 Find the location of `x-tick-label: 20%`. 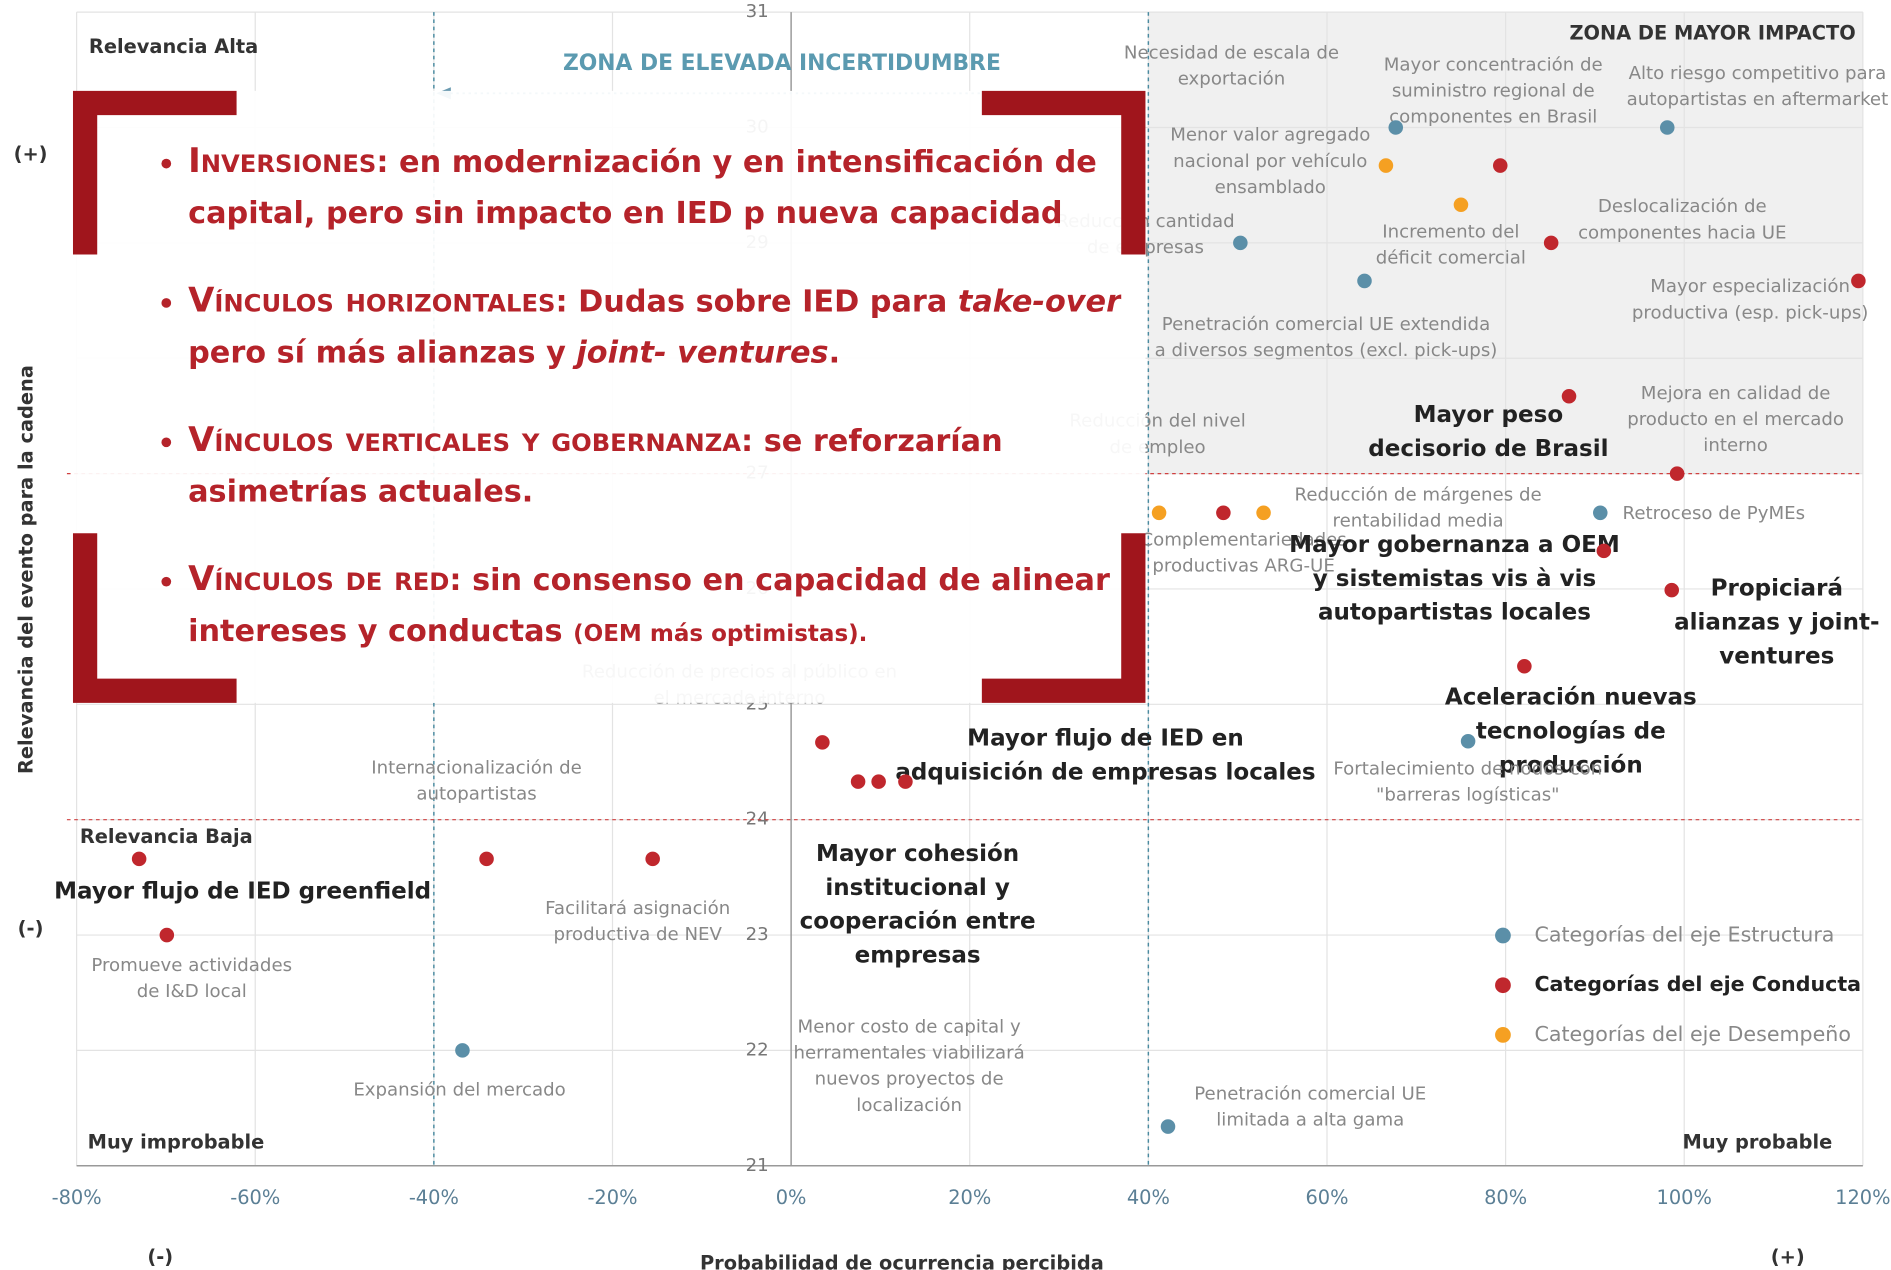

x-tick-label: 20% is located at coordinates (969, 1197).